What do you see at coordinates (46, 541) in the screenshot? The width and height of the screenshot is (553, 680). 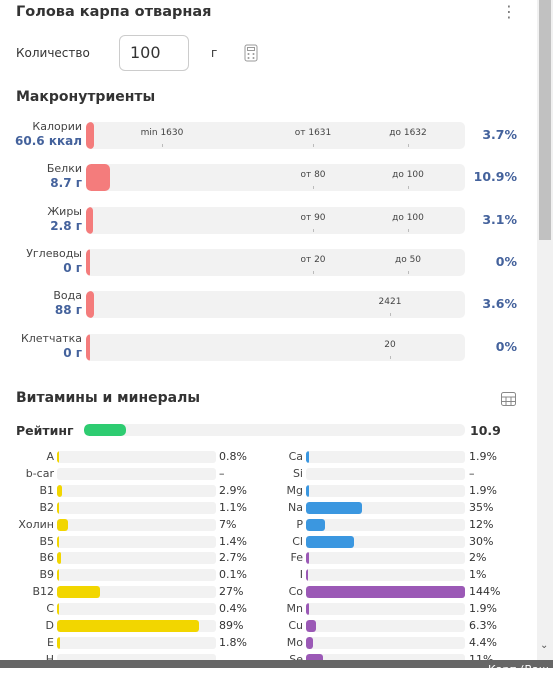 I see `micro-name: B5` at bounding box center [46, 541].